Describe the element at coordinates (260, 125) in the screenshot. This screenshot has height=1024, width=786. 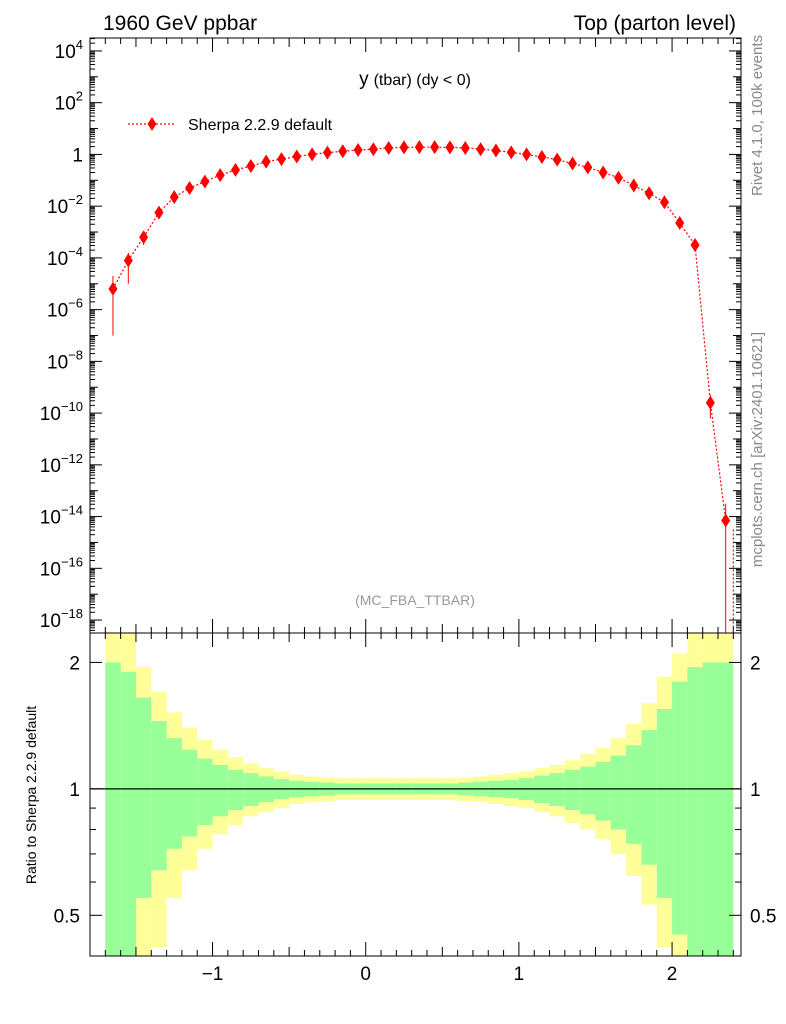
I see `legend-label: Sherpa 2.2.9 default` at that location.